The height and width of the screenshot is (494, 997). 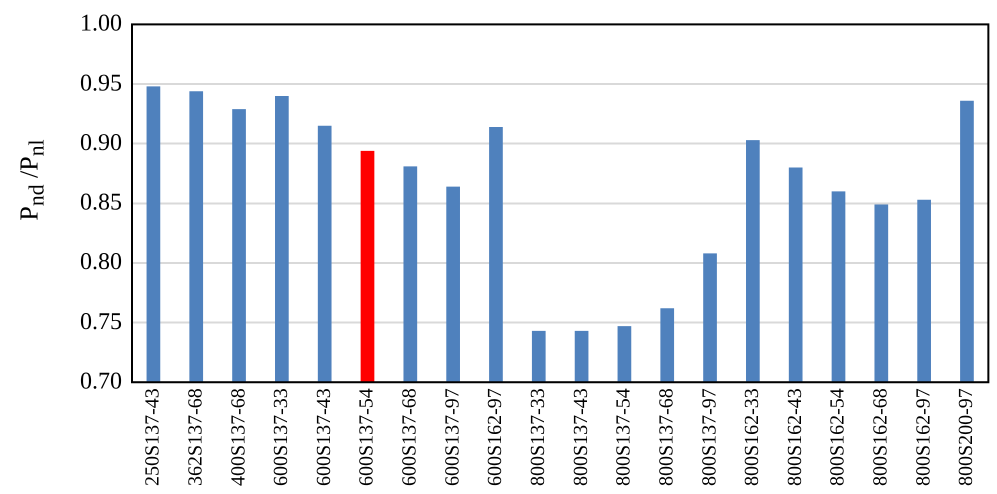 What do you see at coordinates (238, 437) in the screenshot?
I see `x-tick-label: 400S137-68` at bounding box center [238, 437].